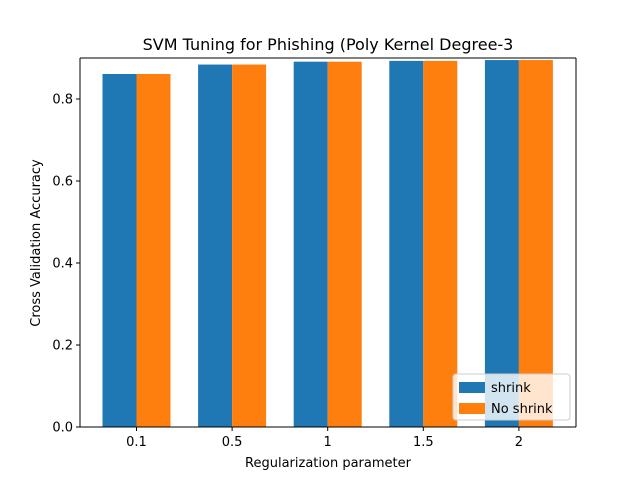  Describe the element at coordinates (511, 388) in the screenshot. I see `legend-label-0: shrink` at that location.